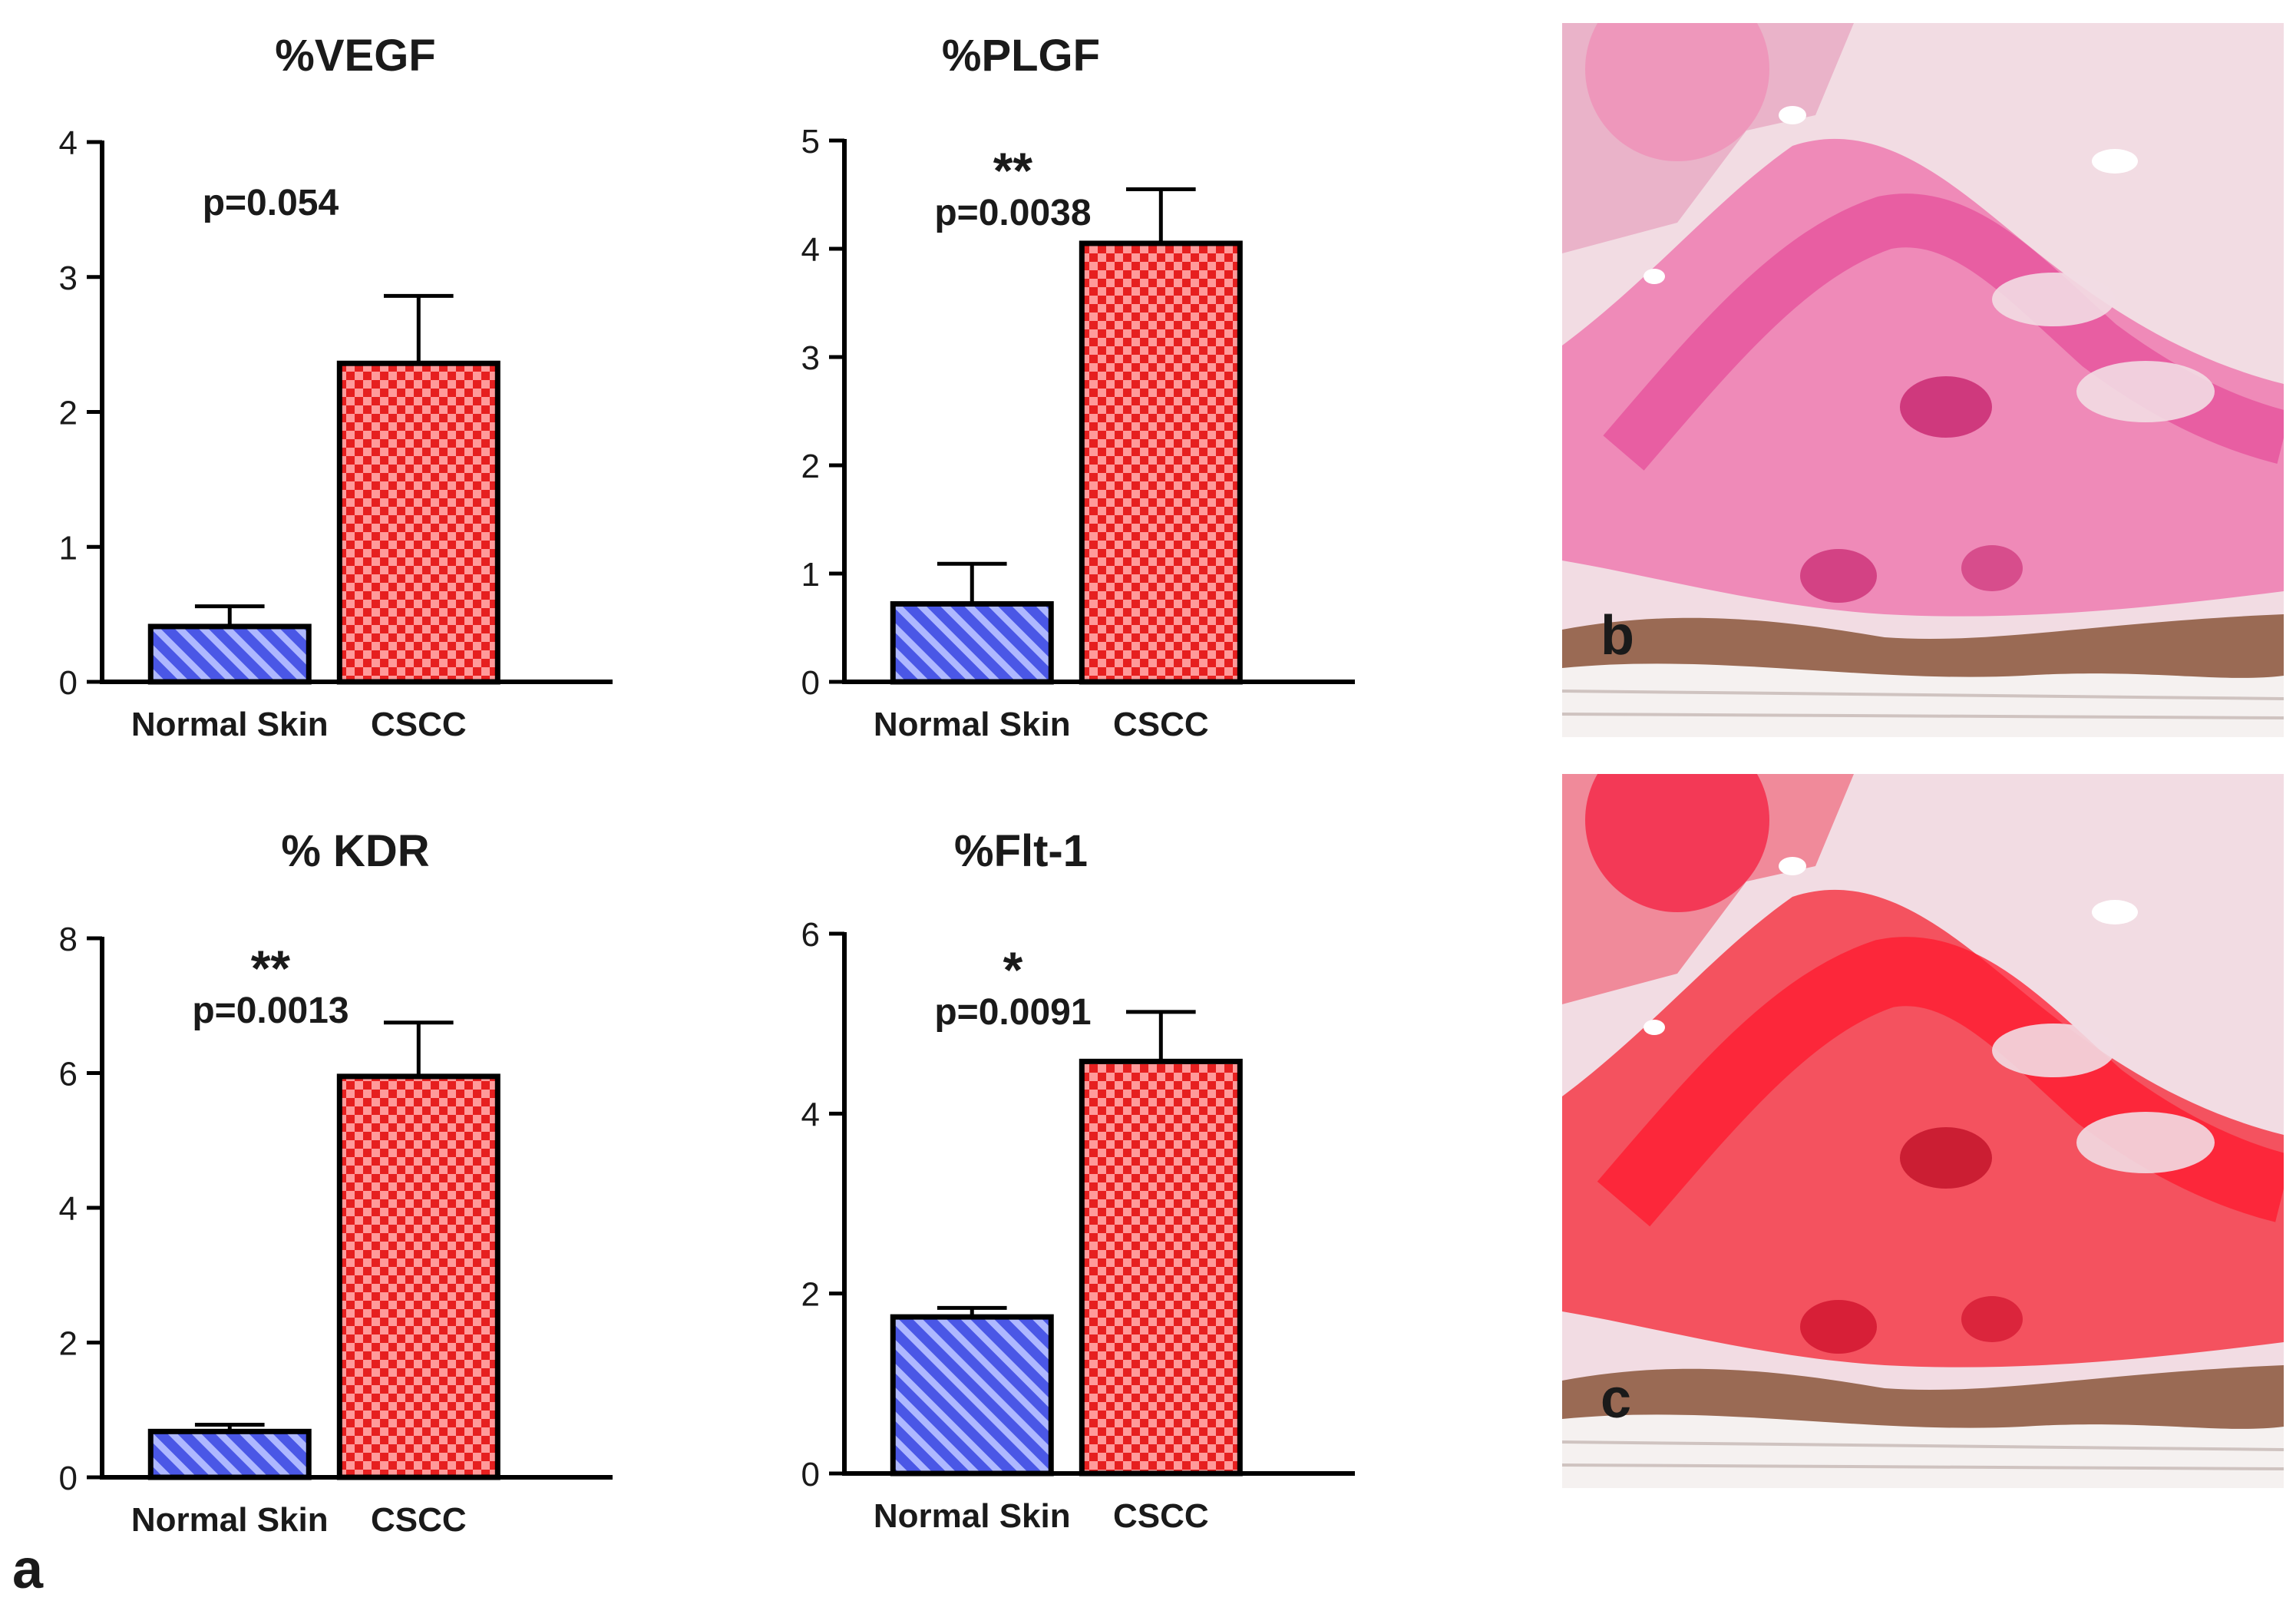 The width and height of the screenshot is (2296, 1604). Describe the element at coordinates (68, 143) in the screenshot. I see `chart-vegf-ytick-label-4: 4` at that location.